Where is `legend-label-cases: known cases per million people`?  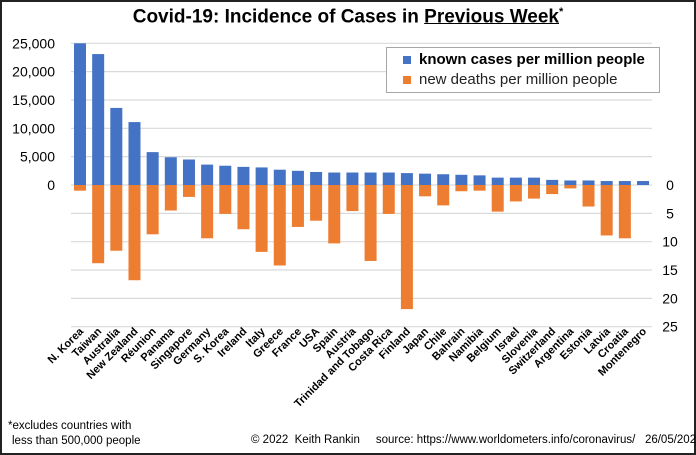
legend-label-cases: known cases per million people is located at coordinates (532, 59).